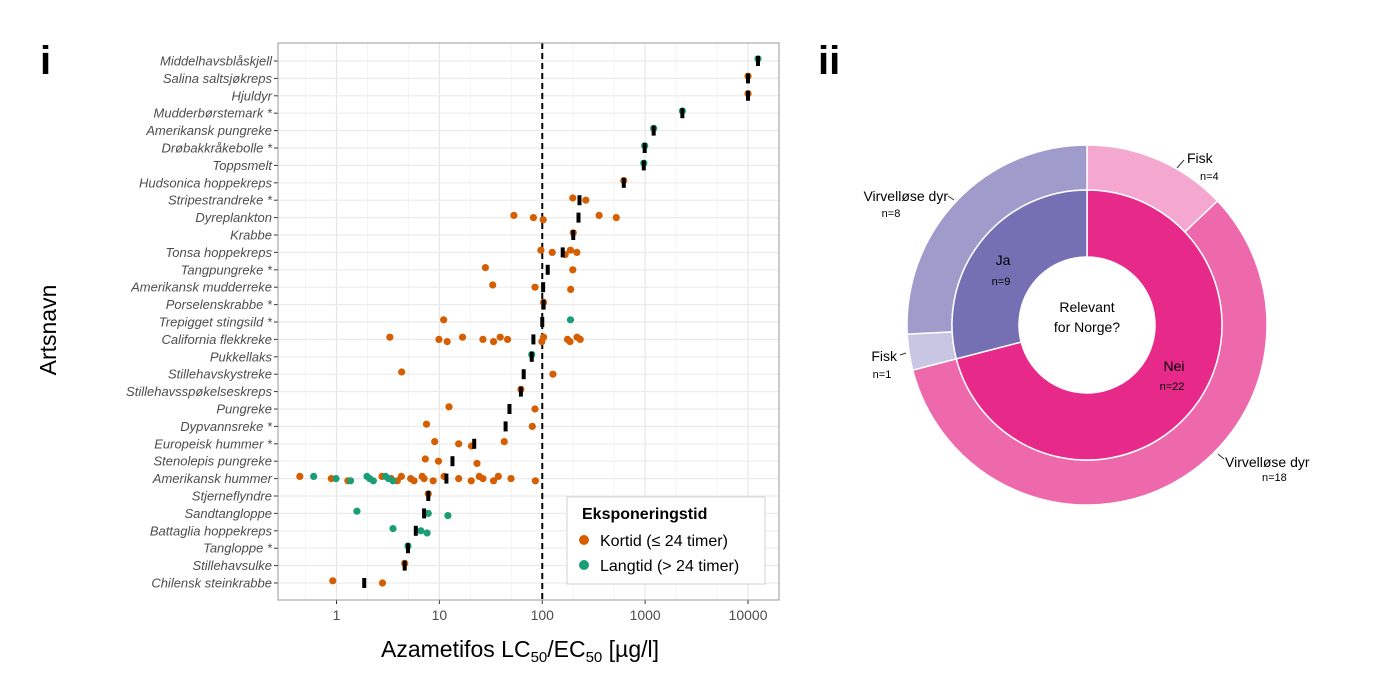 The width and height of the screenshot is (1384, 692). I want to click on species-label: Stenolepis pungreke, so click(212, 461).